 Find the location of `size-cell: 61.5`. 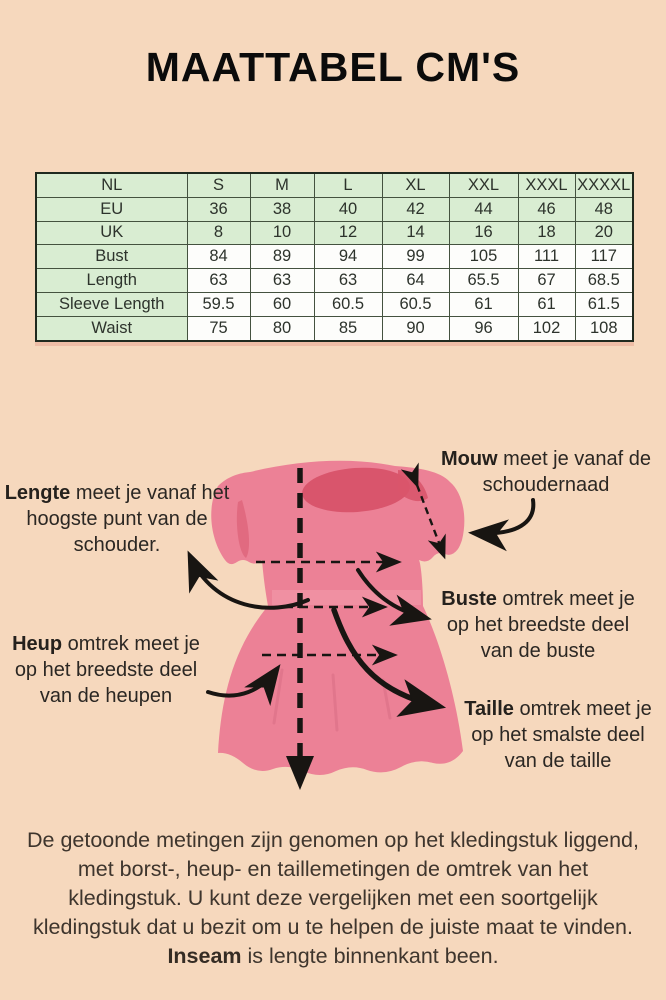

size-cell: 61.5 is located at coordinates (604, 304).